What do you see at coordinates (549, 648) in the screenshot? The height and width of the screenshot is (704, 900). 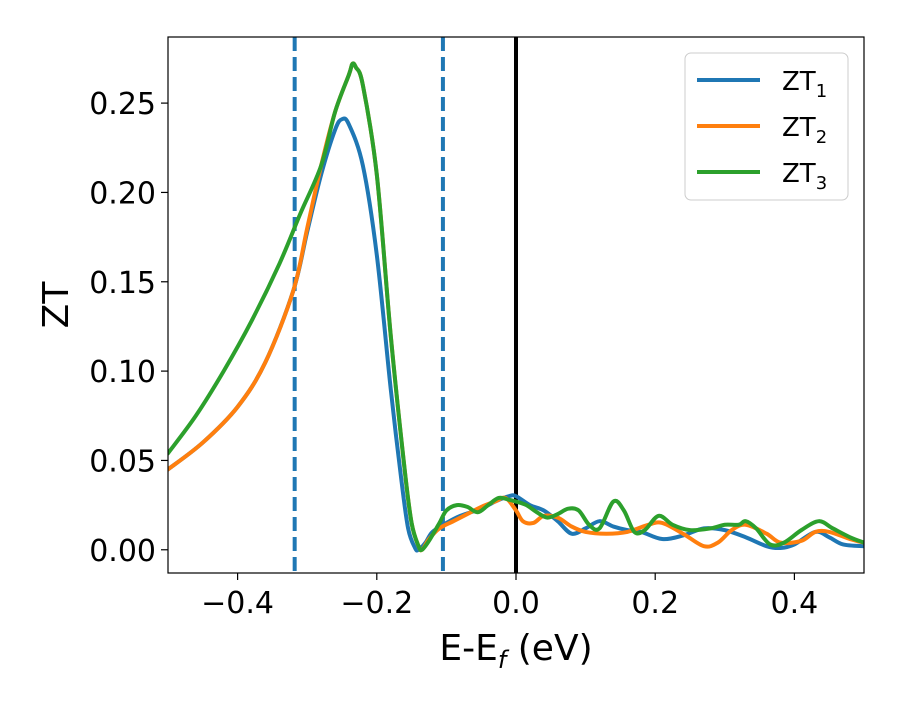 I see `x-axis-label-unit: (eV)` at bounding box center [549, 648].